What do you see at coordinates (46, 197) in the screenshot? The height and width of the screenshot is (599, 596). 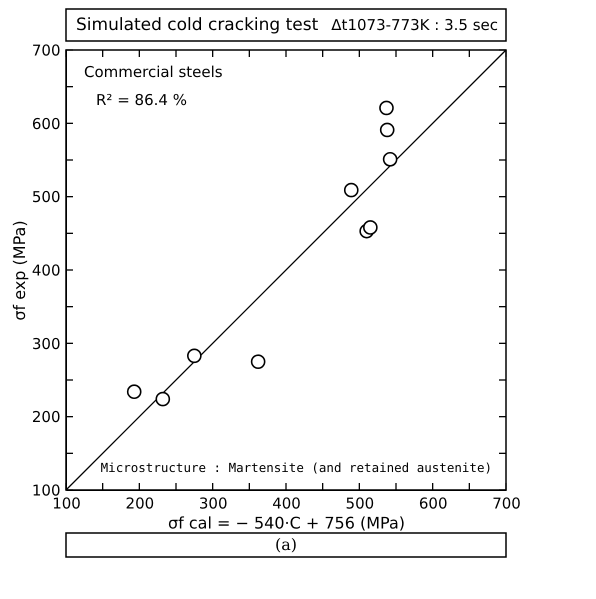 I see `y-tick-label: 500` at bounding box center [46, 197].